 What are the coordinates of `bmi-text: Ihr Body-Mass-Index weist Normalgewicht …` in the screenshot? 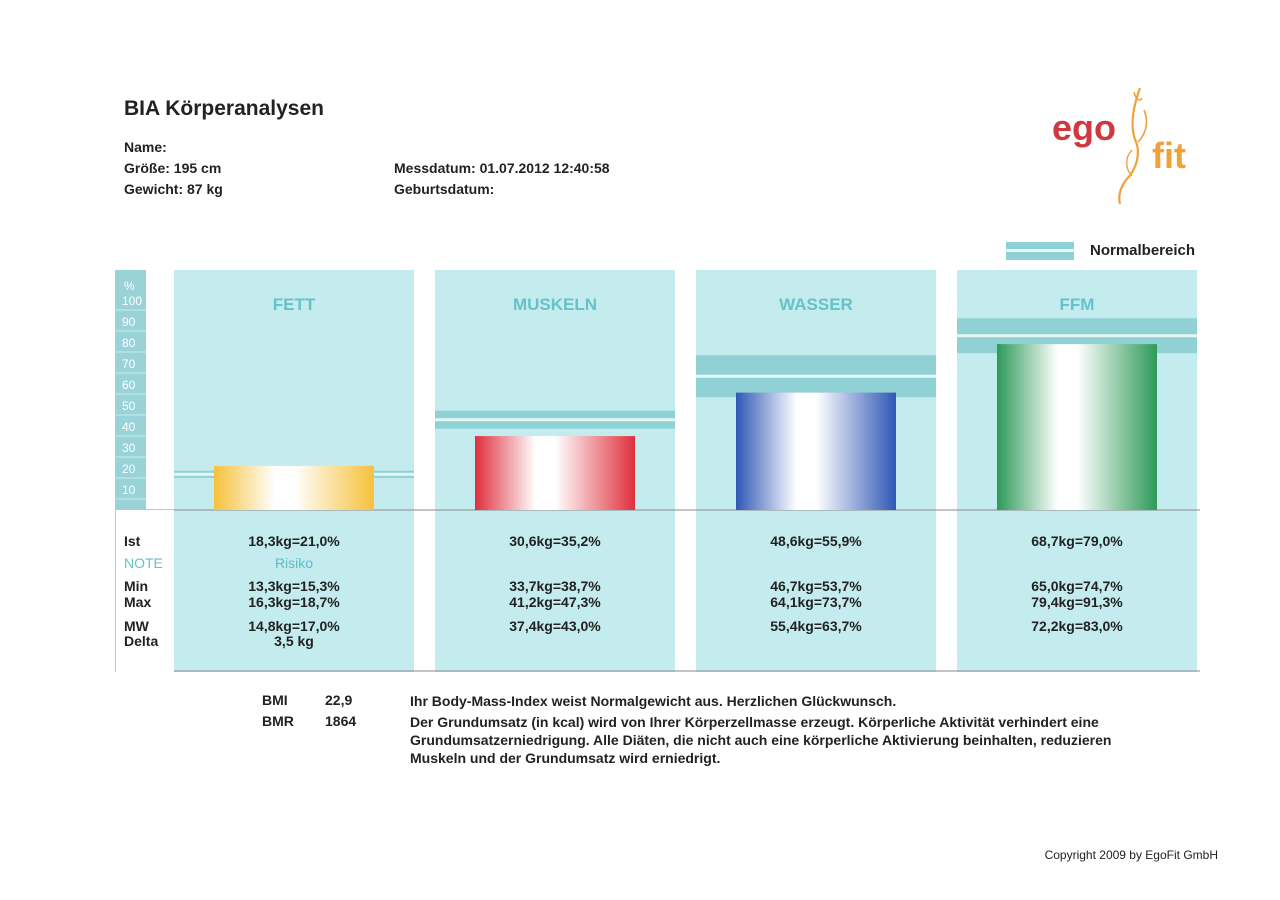 It's located at (653, 701).